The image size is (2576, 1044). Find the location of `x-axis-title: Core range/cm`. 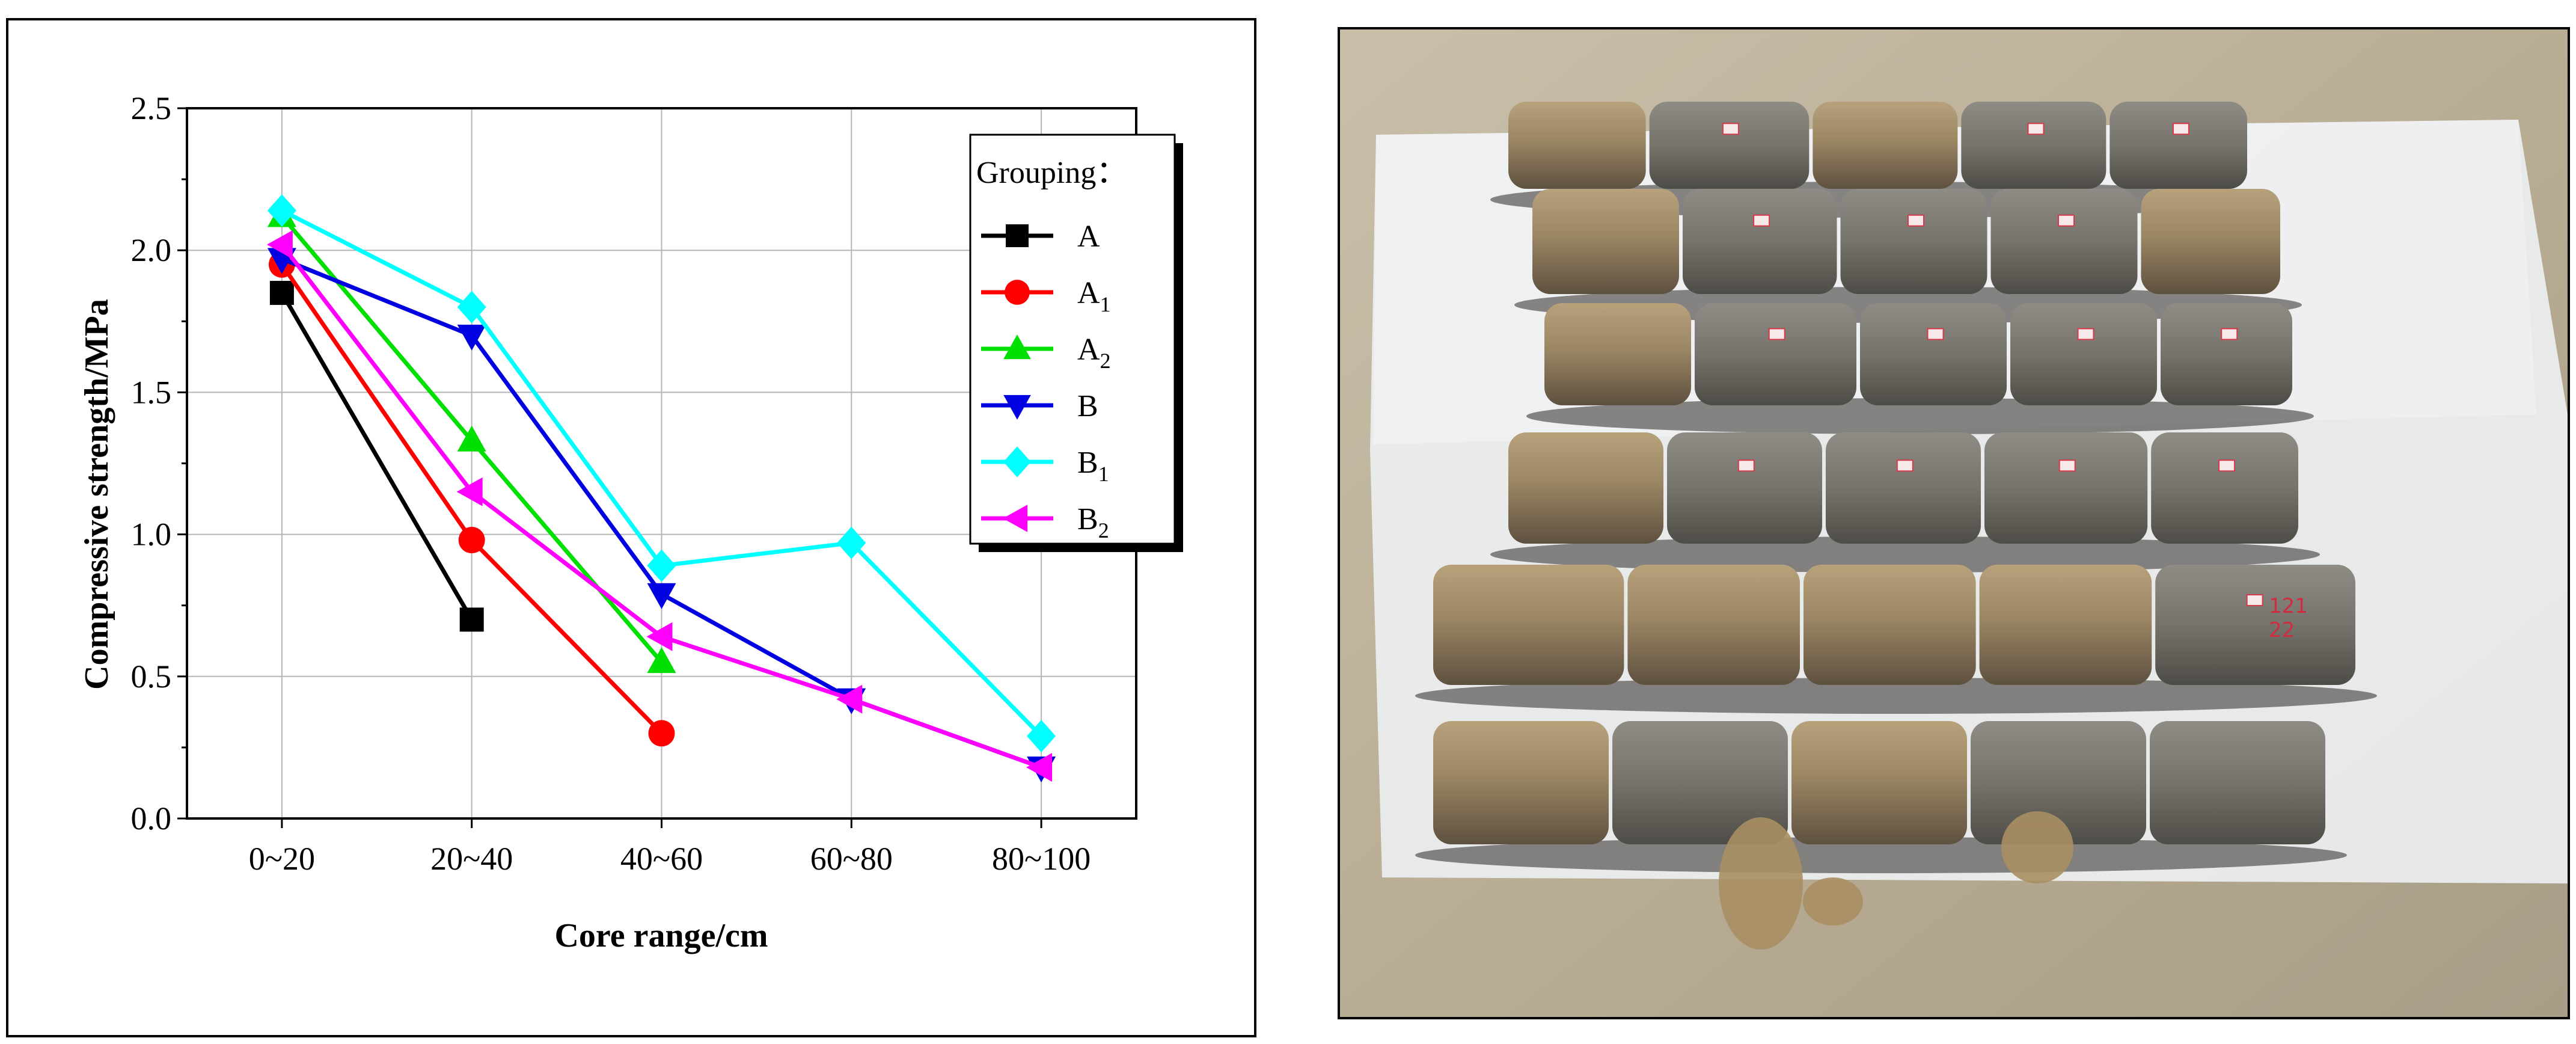

x-axis-title: Core range/cm is located at coordinates (661, 935).